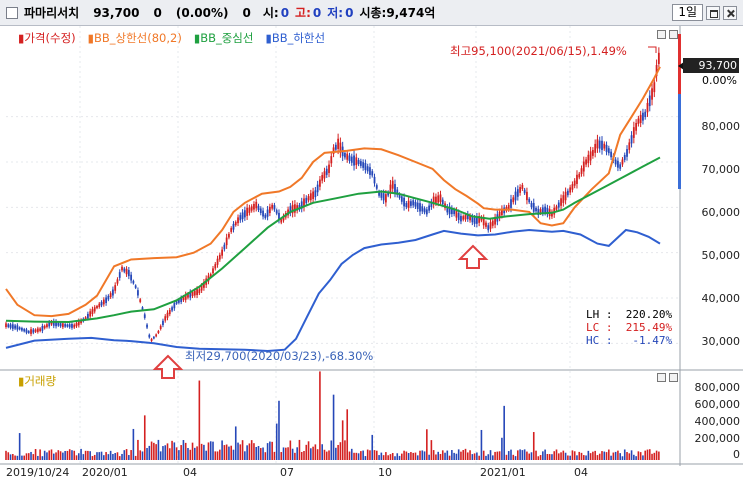  I want to click on close-icon, so click(730, 12).